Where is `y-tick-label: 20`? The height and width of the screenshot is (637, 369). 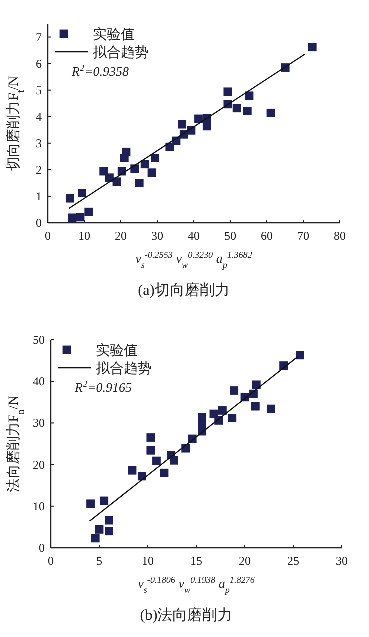 y-tick-label: 20 is located at coordinates (39, 465).